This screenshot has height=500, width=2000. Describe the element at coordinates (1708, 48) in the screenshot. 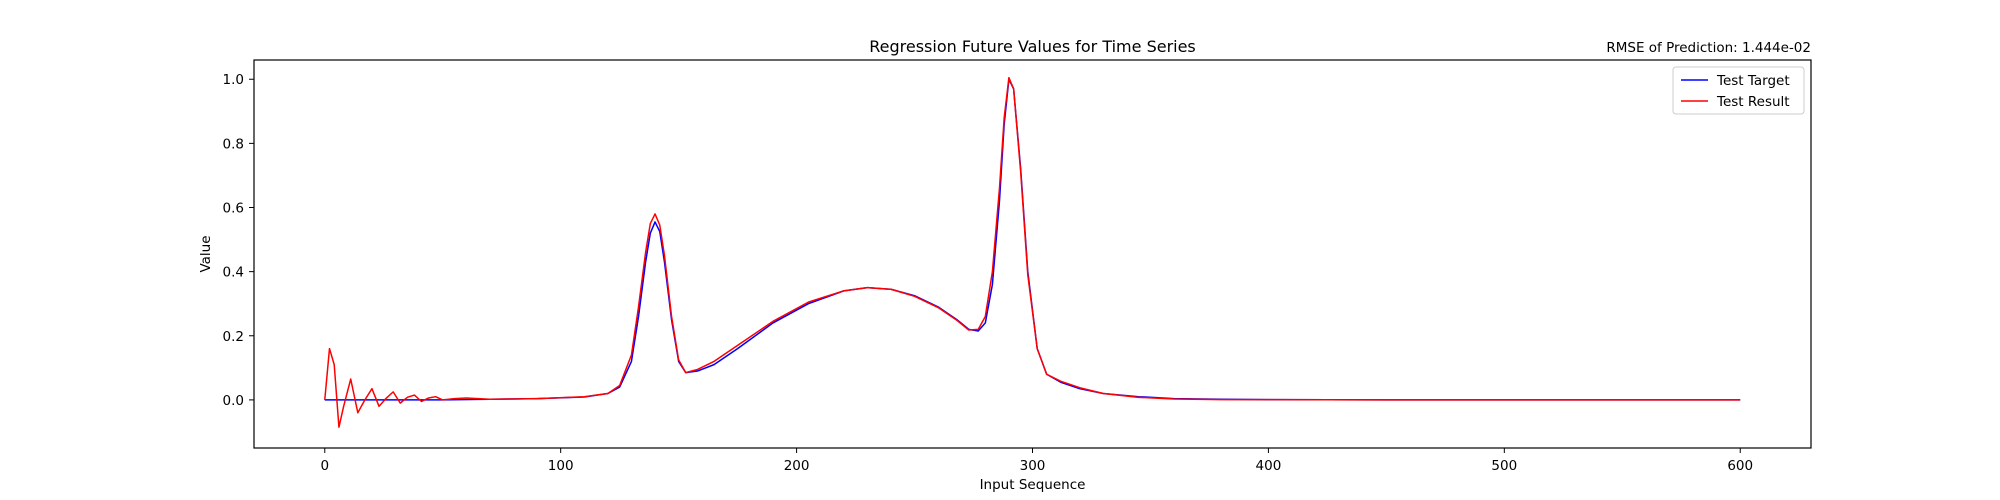

I see `rmse-annotation: RMSE of Prediction: 1.444e-02` at that location.